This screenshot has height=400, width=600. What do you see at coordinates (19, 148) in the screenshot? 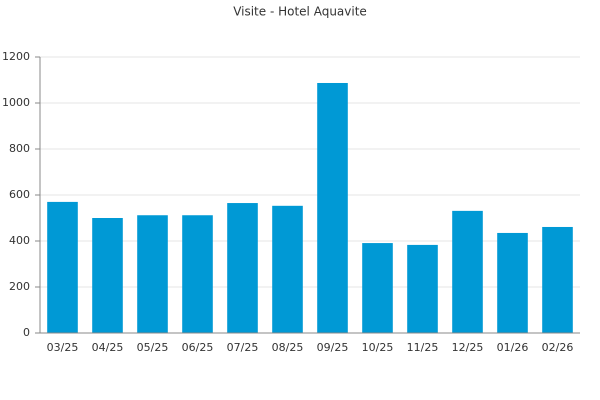
I see `y-tick-label: 800` at bounding box center [19, 148].